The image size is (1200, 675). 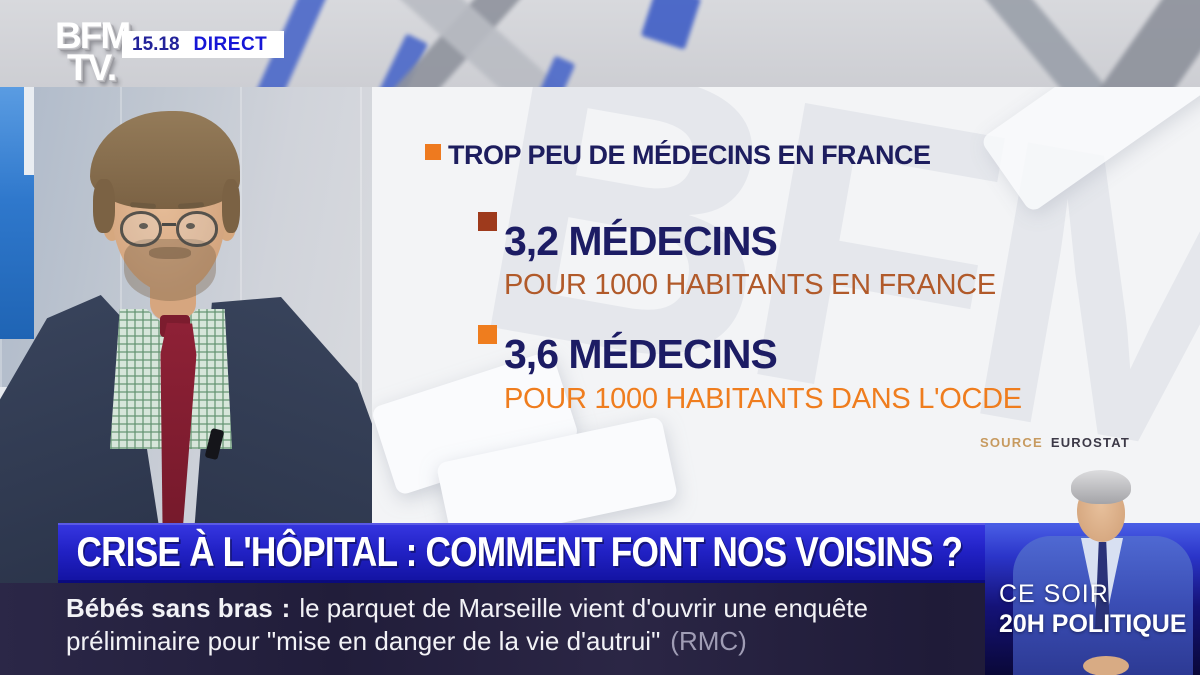 I want to click on live-badge: DIRECT, so click(x=230, y=44).